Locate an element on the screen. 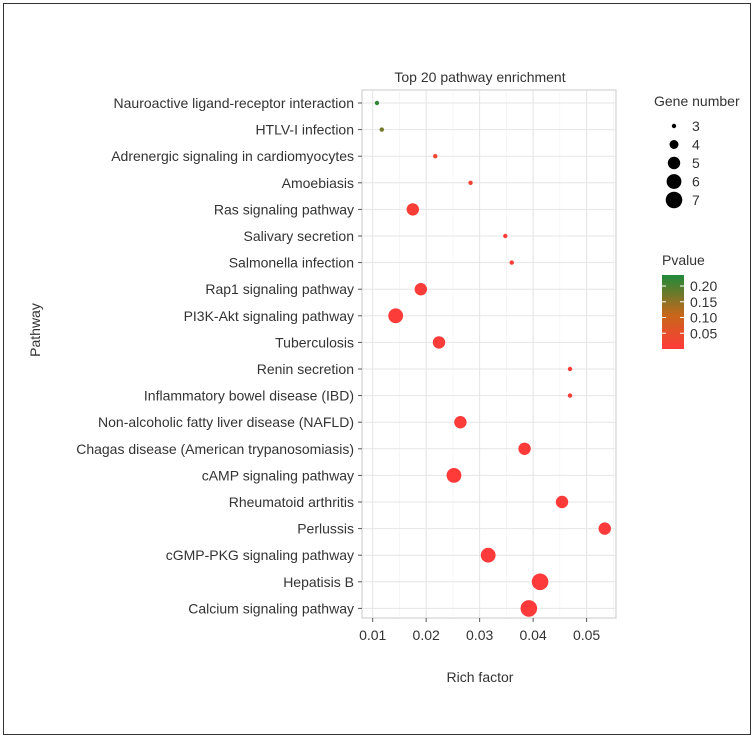  x-tick-label: 0.01 is located at coordinates (372, 635).